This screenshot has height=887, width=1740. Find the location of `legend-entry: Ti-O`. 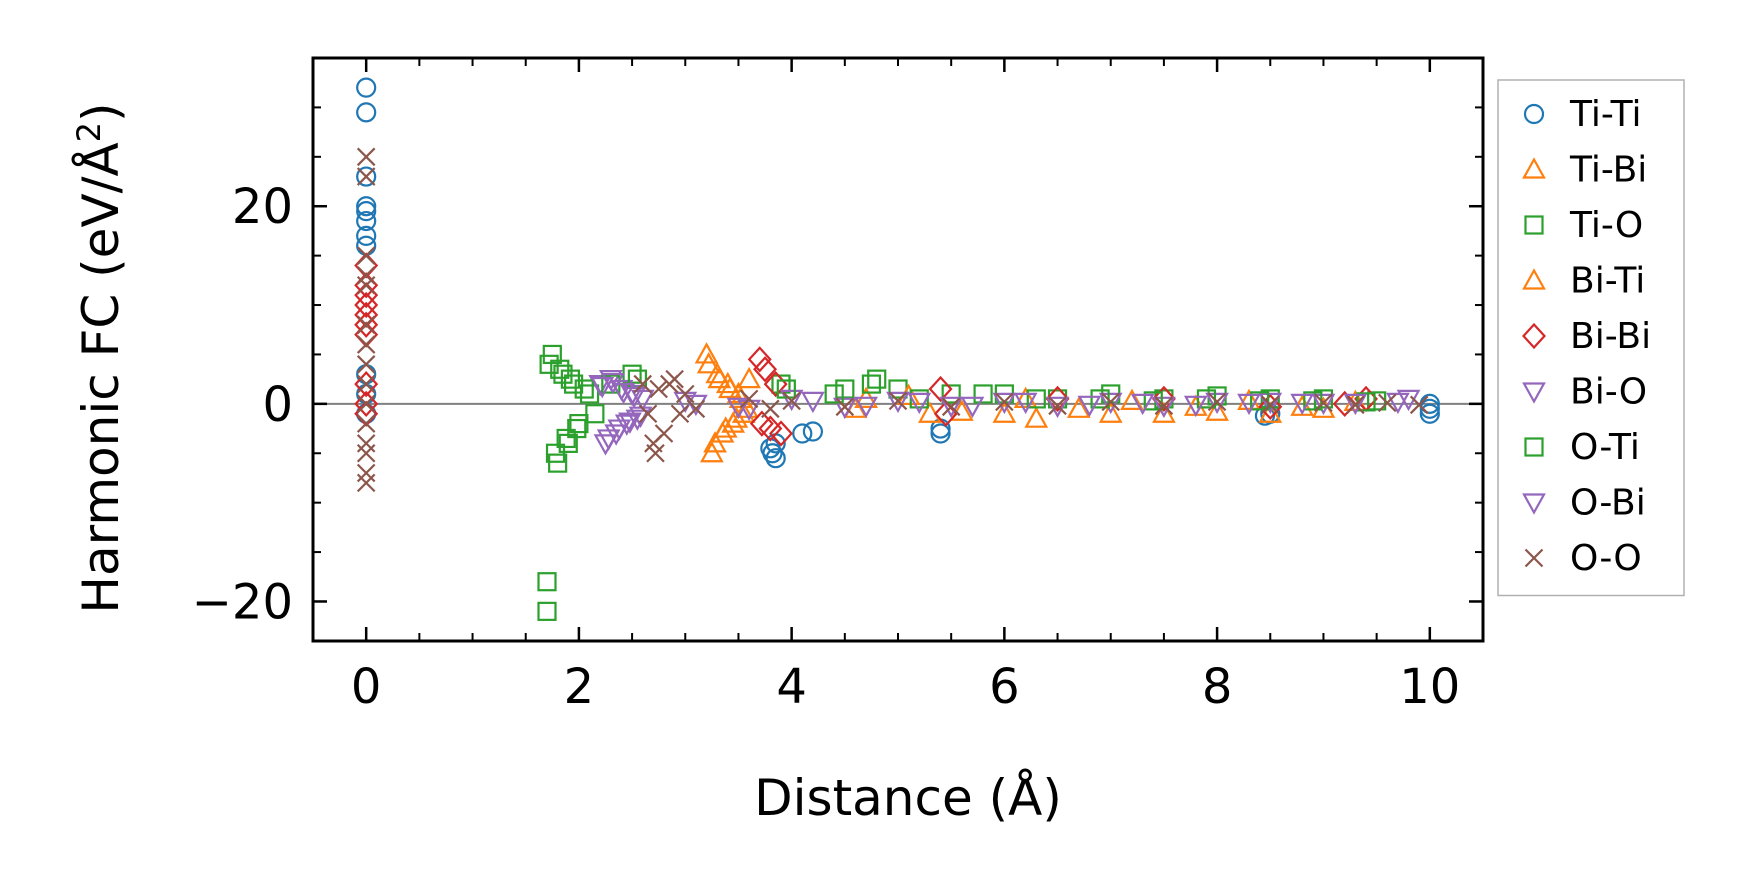

legend-entry: Ti-O is located at coordinates (1583, 225).